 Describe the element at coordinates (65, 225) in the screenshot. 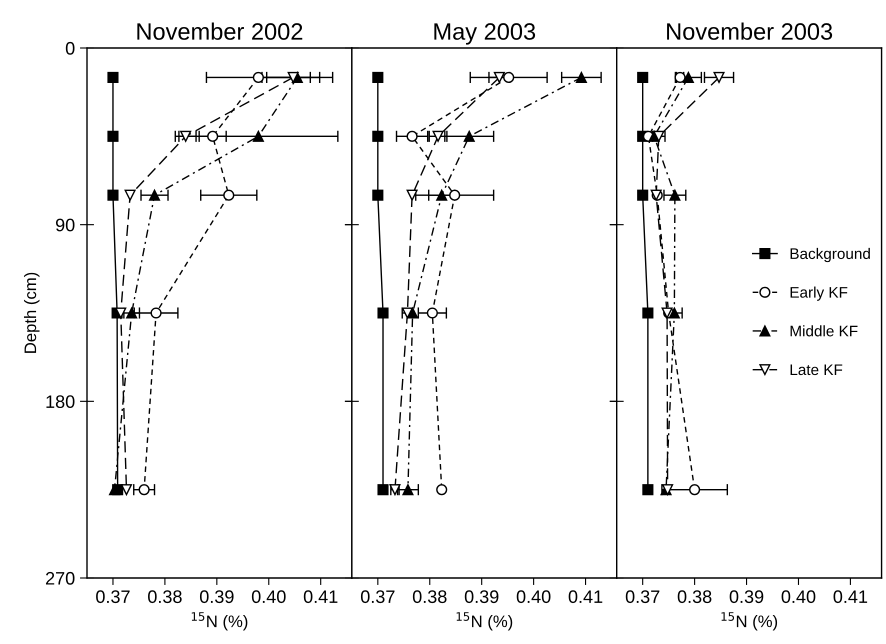

I see `y-tick-label: 90` at that location.